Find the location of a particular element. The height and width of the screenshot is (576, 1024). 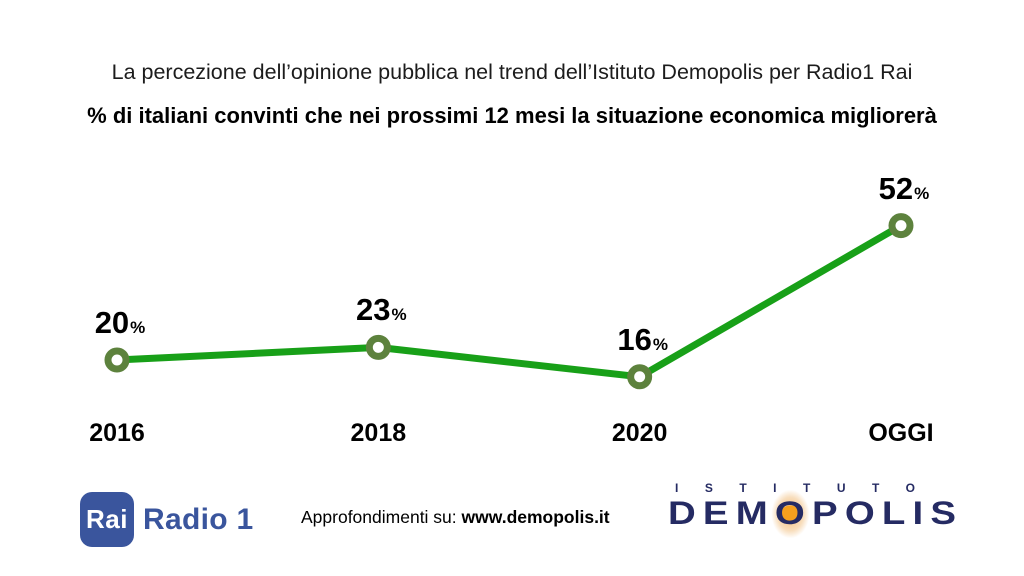

value-label-2016: 20% is located at coordinates (120, 322).